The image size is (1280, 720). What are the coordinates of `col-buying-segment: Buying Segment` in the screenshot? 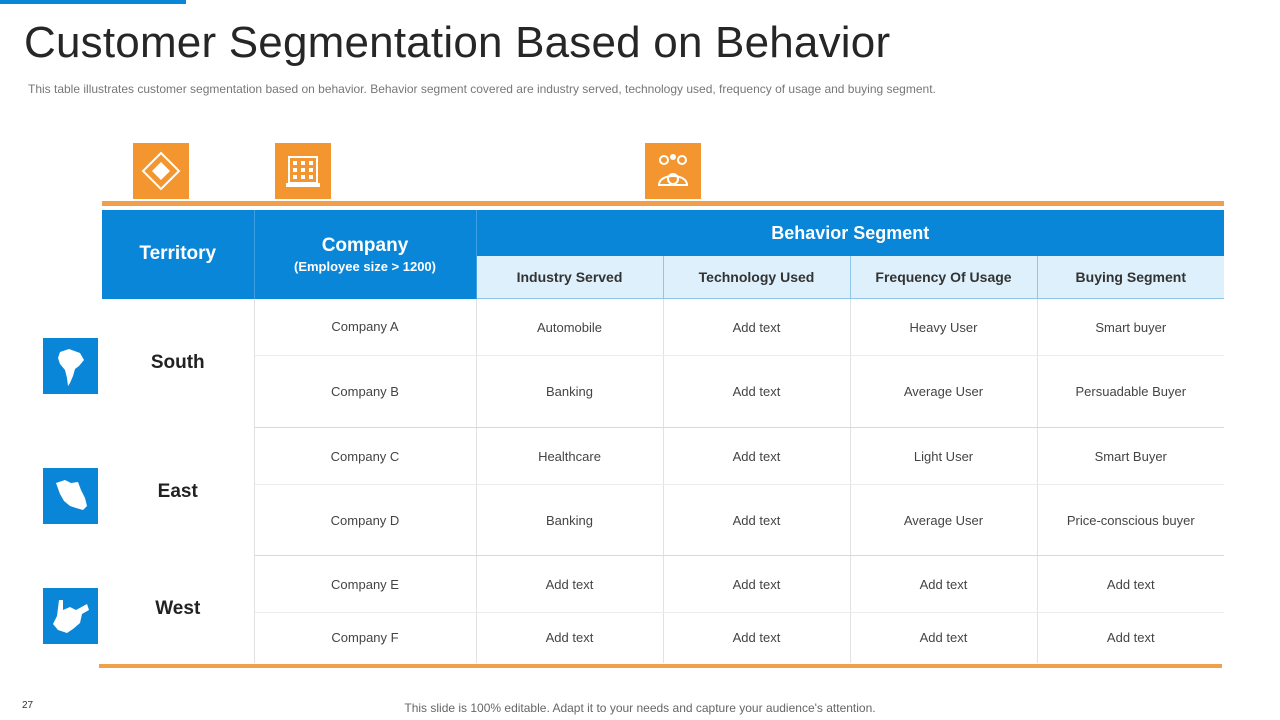 It's located at (1130, 277).